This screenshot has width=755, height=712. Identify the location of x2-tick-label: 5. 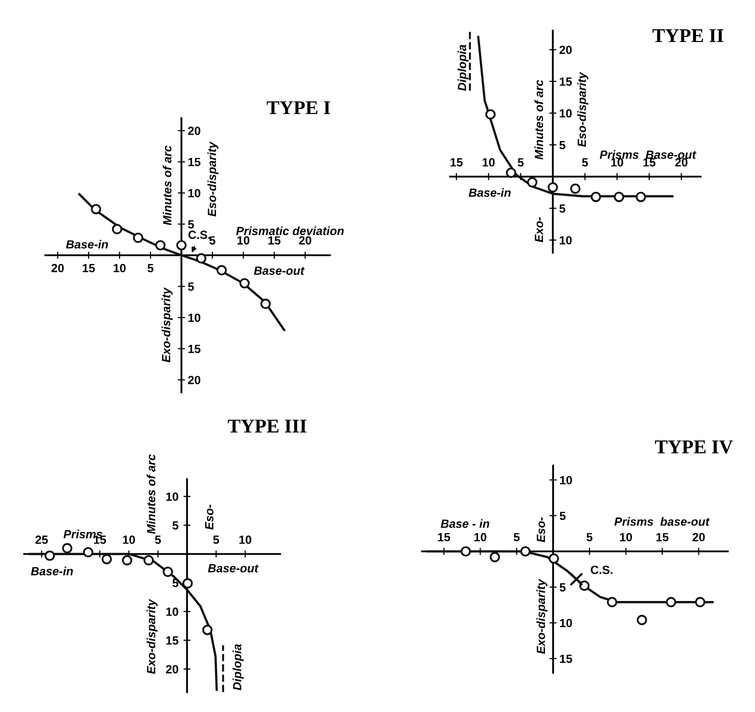
(212, 240).